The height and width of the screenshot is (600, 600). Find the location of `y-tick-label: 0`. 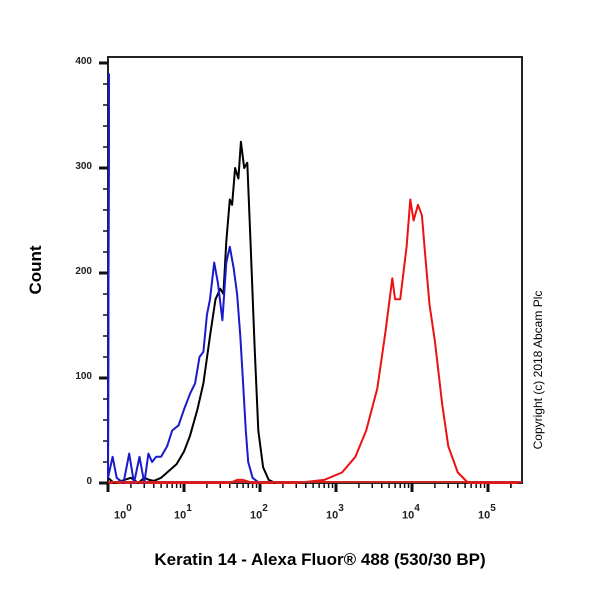

y-tick-label: 0 is located at coordinates (89, 481).